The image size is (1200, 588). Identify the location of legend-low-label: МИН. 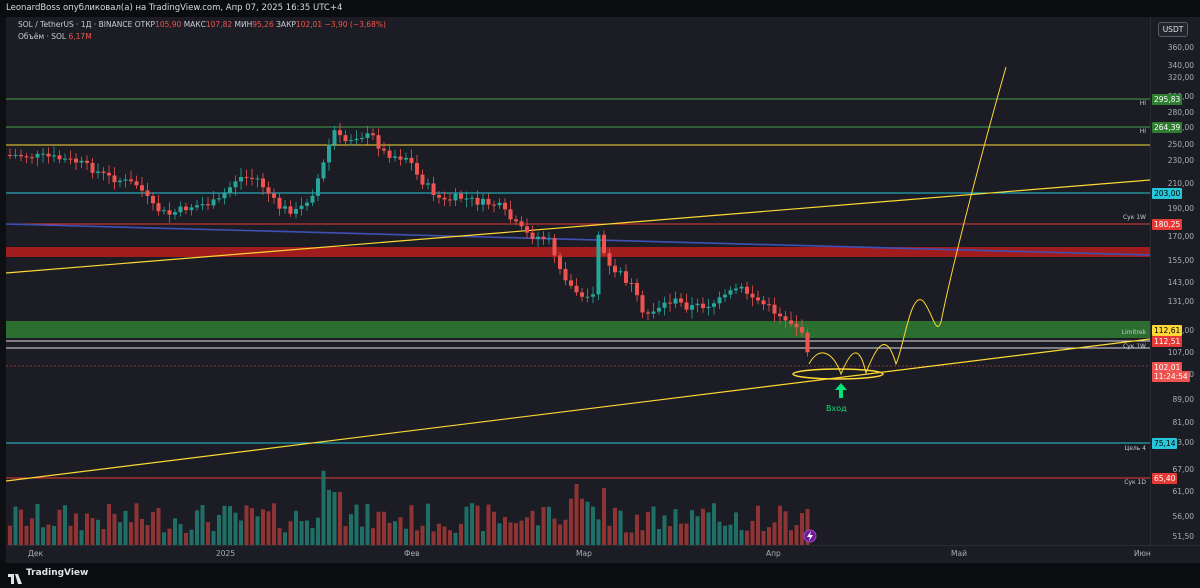
(243, 24).